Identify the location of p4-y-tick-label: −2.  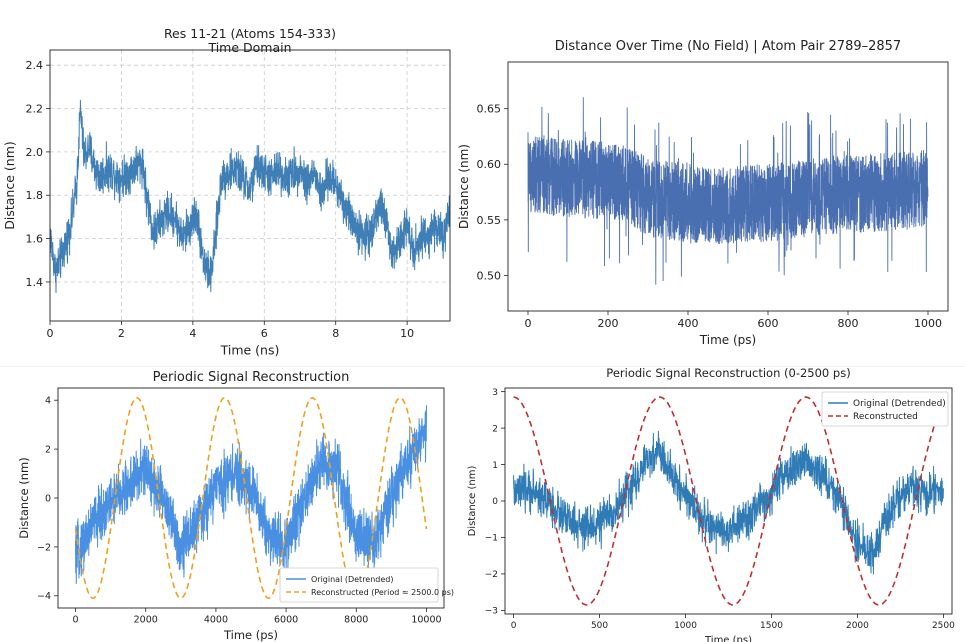
(491, 575).